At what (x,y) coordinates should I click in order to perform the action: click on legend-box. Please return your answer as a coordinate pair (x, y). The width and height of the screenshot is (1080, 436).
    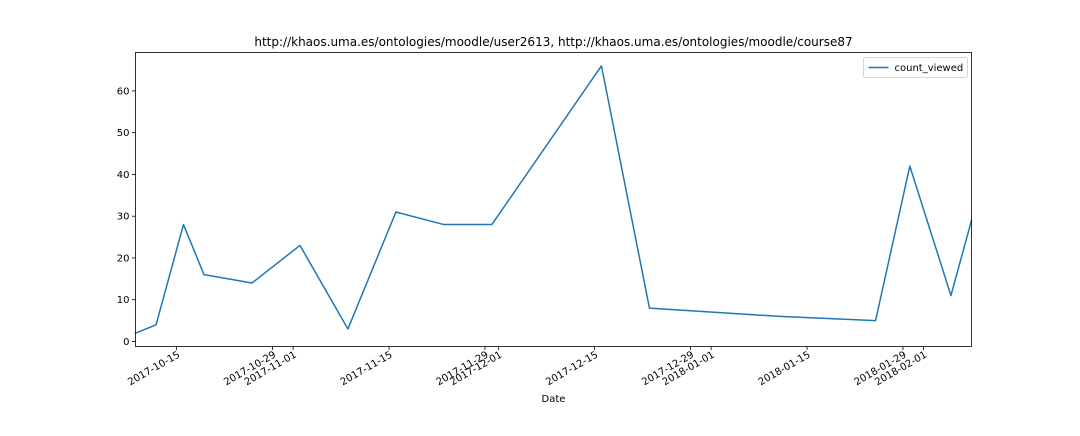
    Looking at the image, I should click on (915, 67).